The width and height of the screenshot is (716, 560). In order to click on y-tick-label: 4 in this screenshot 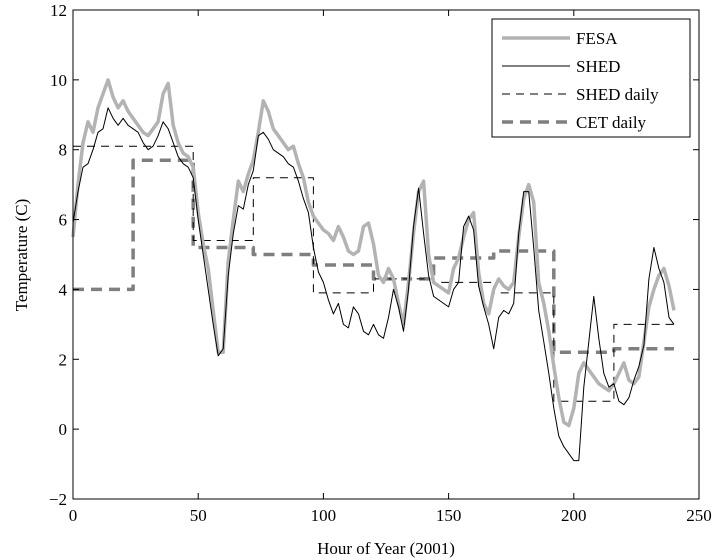, I will do `click(63, 289)`.